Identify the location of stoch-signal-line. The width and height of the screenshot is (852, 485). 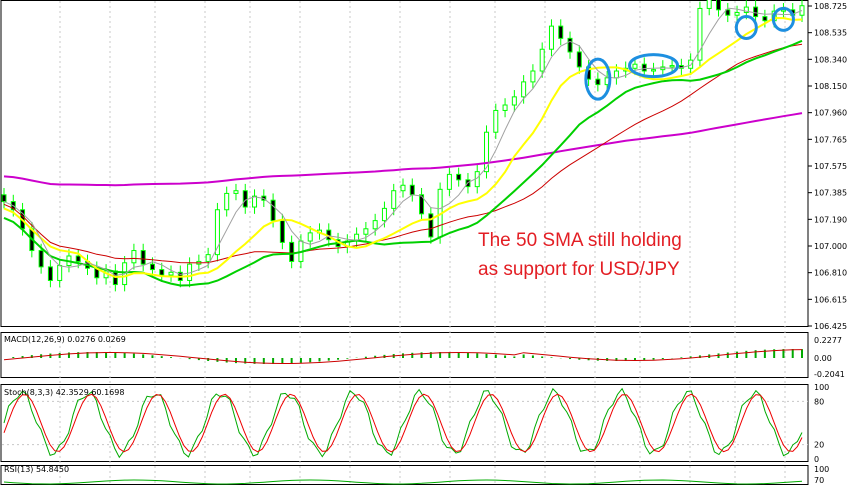
(403, 423).